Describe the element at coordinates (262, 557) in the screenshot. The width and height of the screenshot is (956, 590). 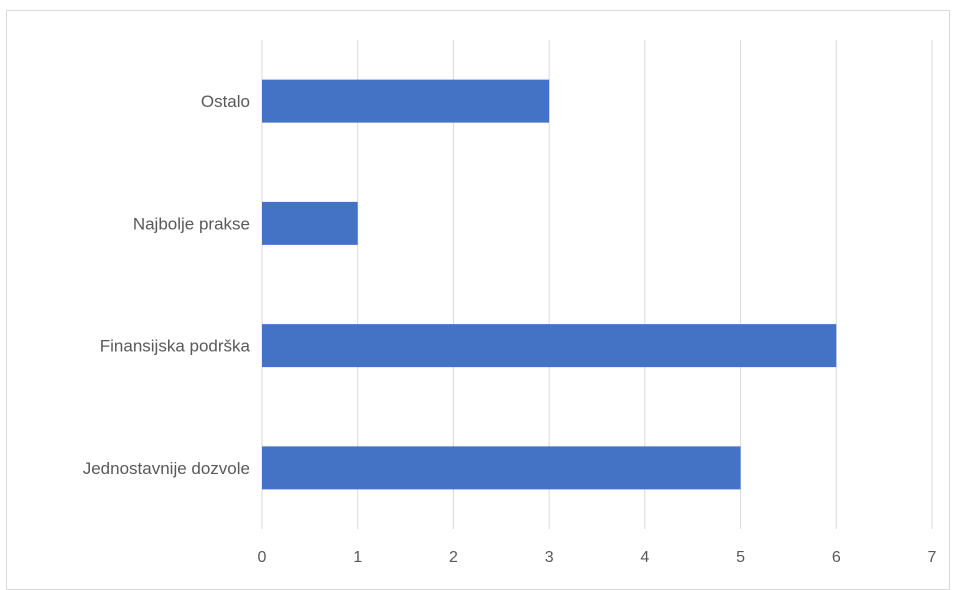
I see `x-tick-label: 0` at that location.